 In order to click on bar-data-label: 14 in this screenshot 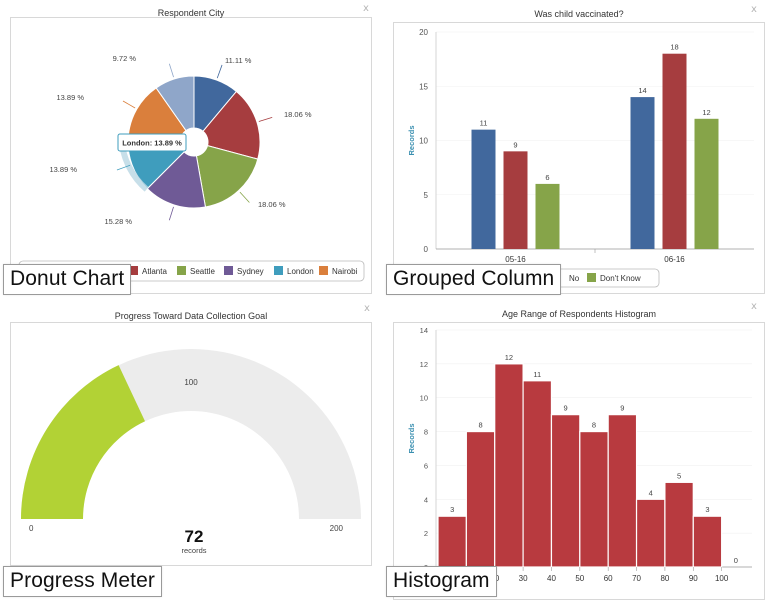, I will do `click(642, 90)`.